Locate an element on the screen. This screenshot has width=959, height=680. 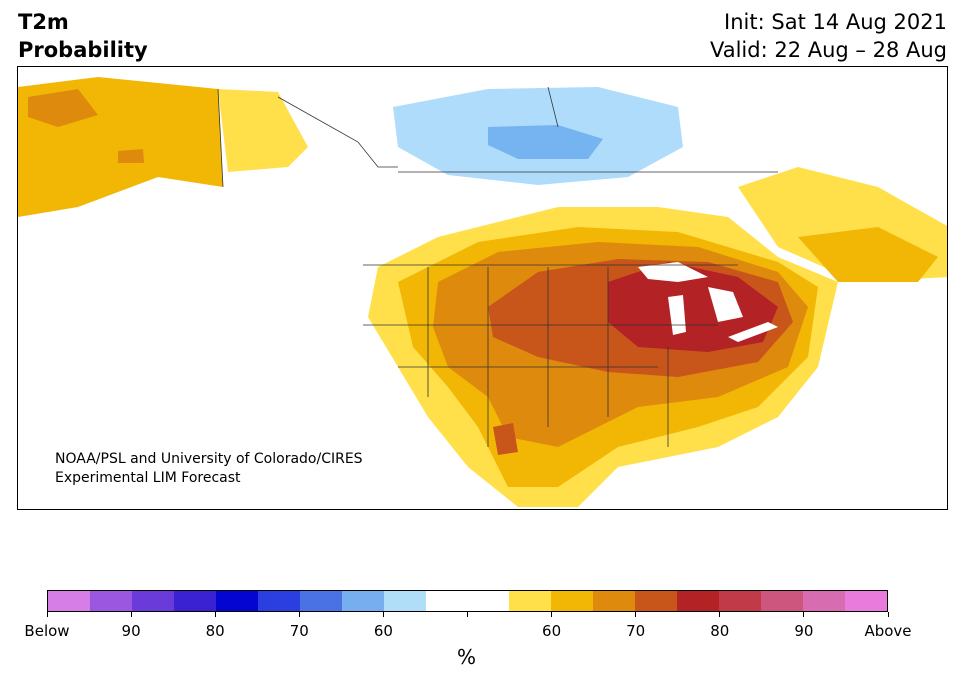
init-date: Init: Sat 14 Aug 2021 is located at coordinates (835, 22).